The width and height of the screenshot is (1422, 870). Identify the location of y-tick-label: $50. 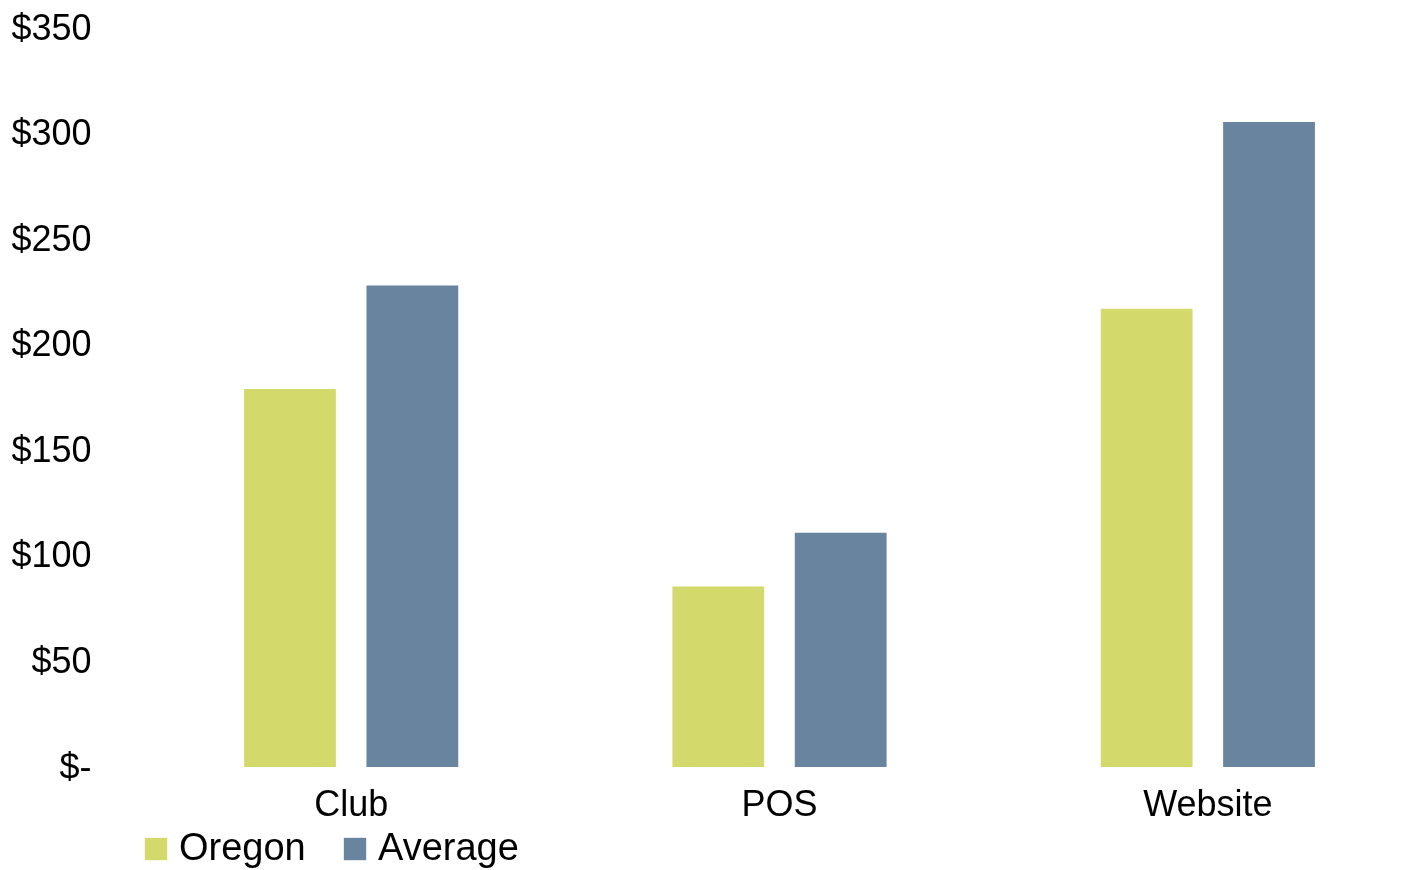
(61, 660).